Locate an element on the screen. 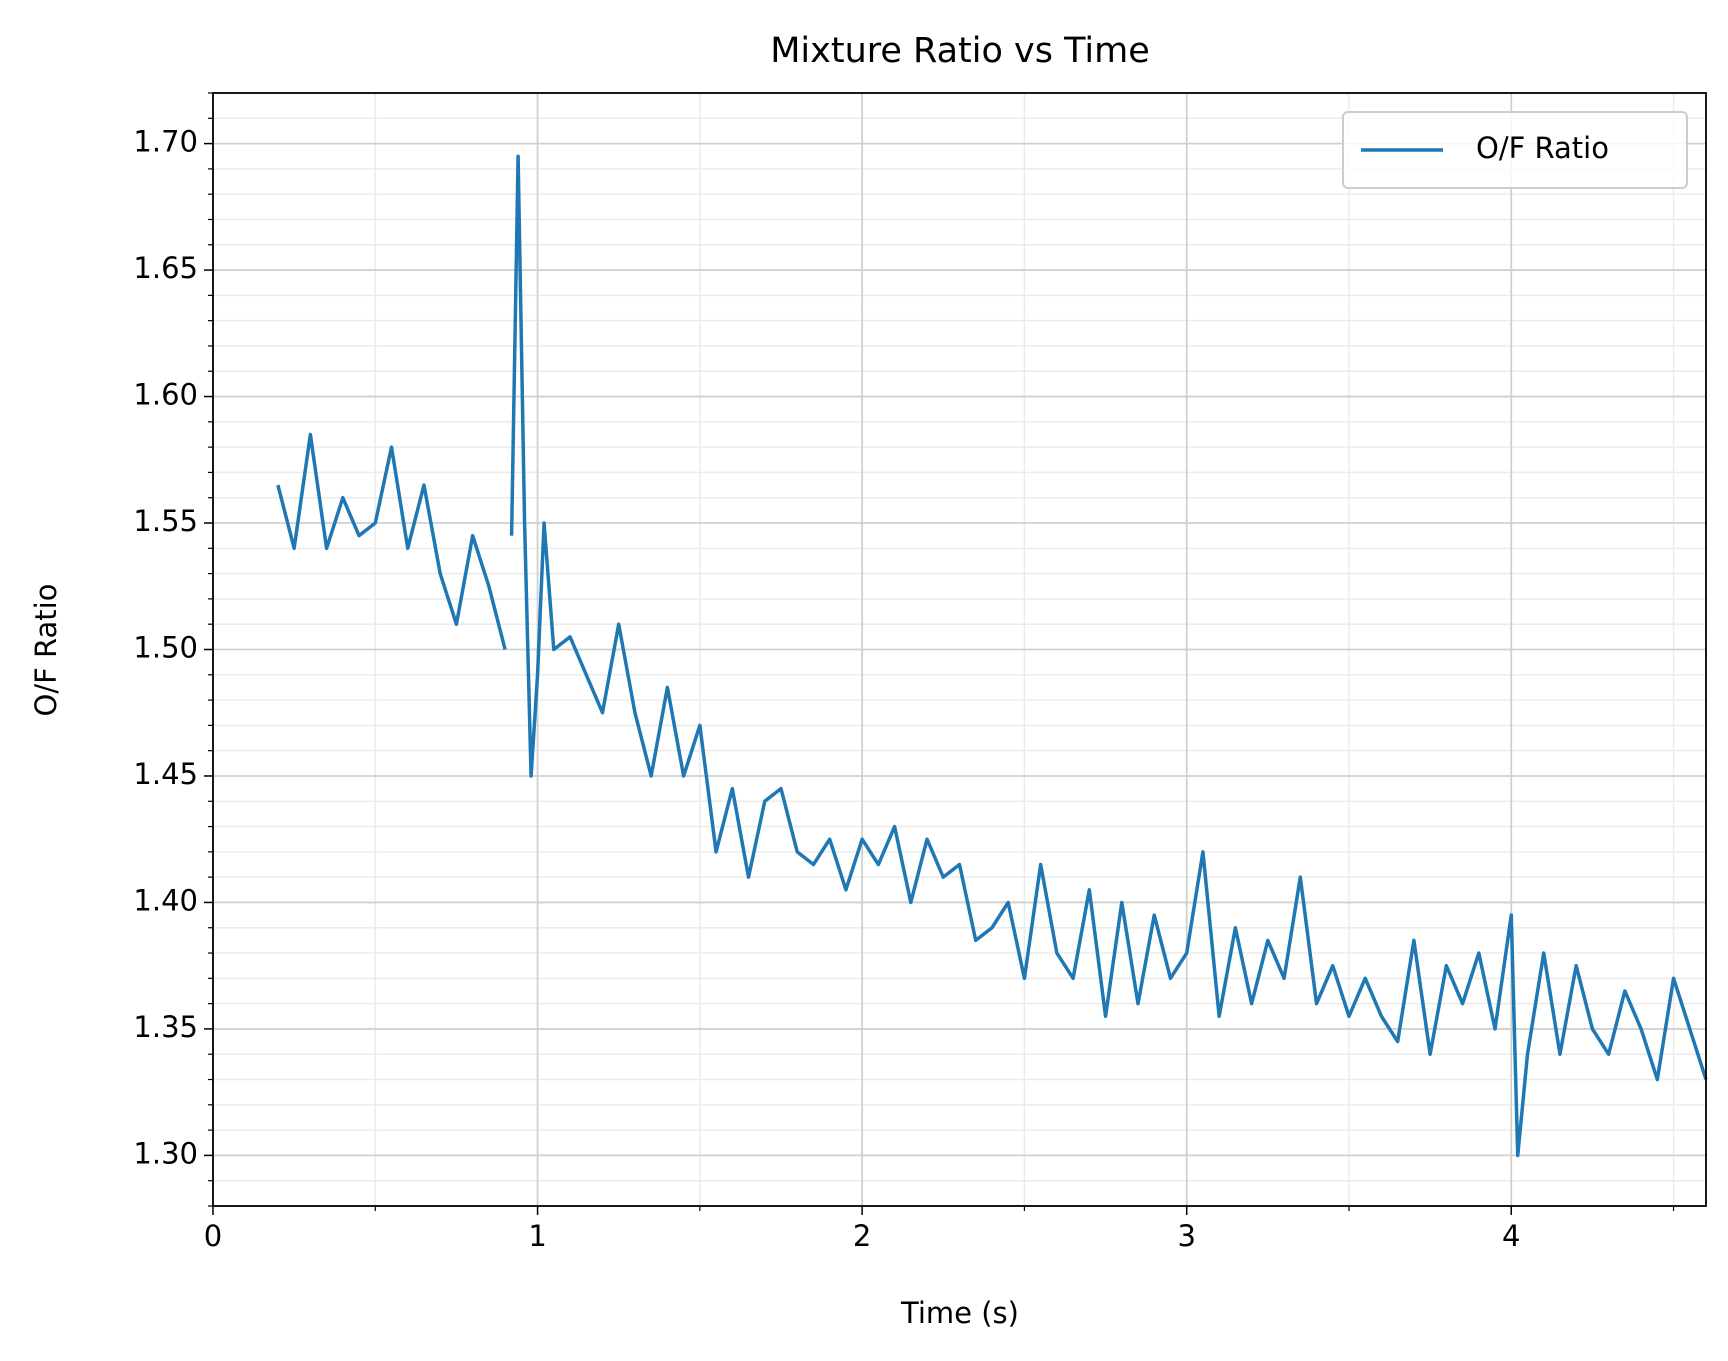 The height and width of the screenshot is (1361, 1728). y-tick-label: 1.40 is located at coordinates (165, 900).